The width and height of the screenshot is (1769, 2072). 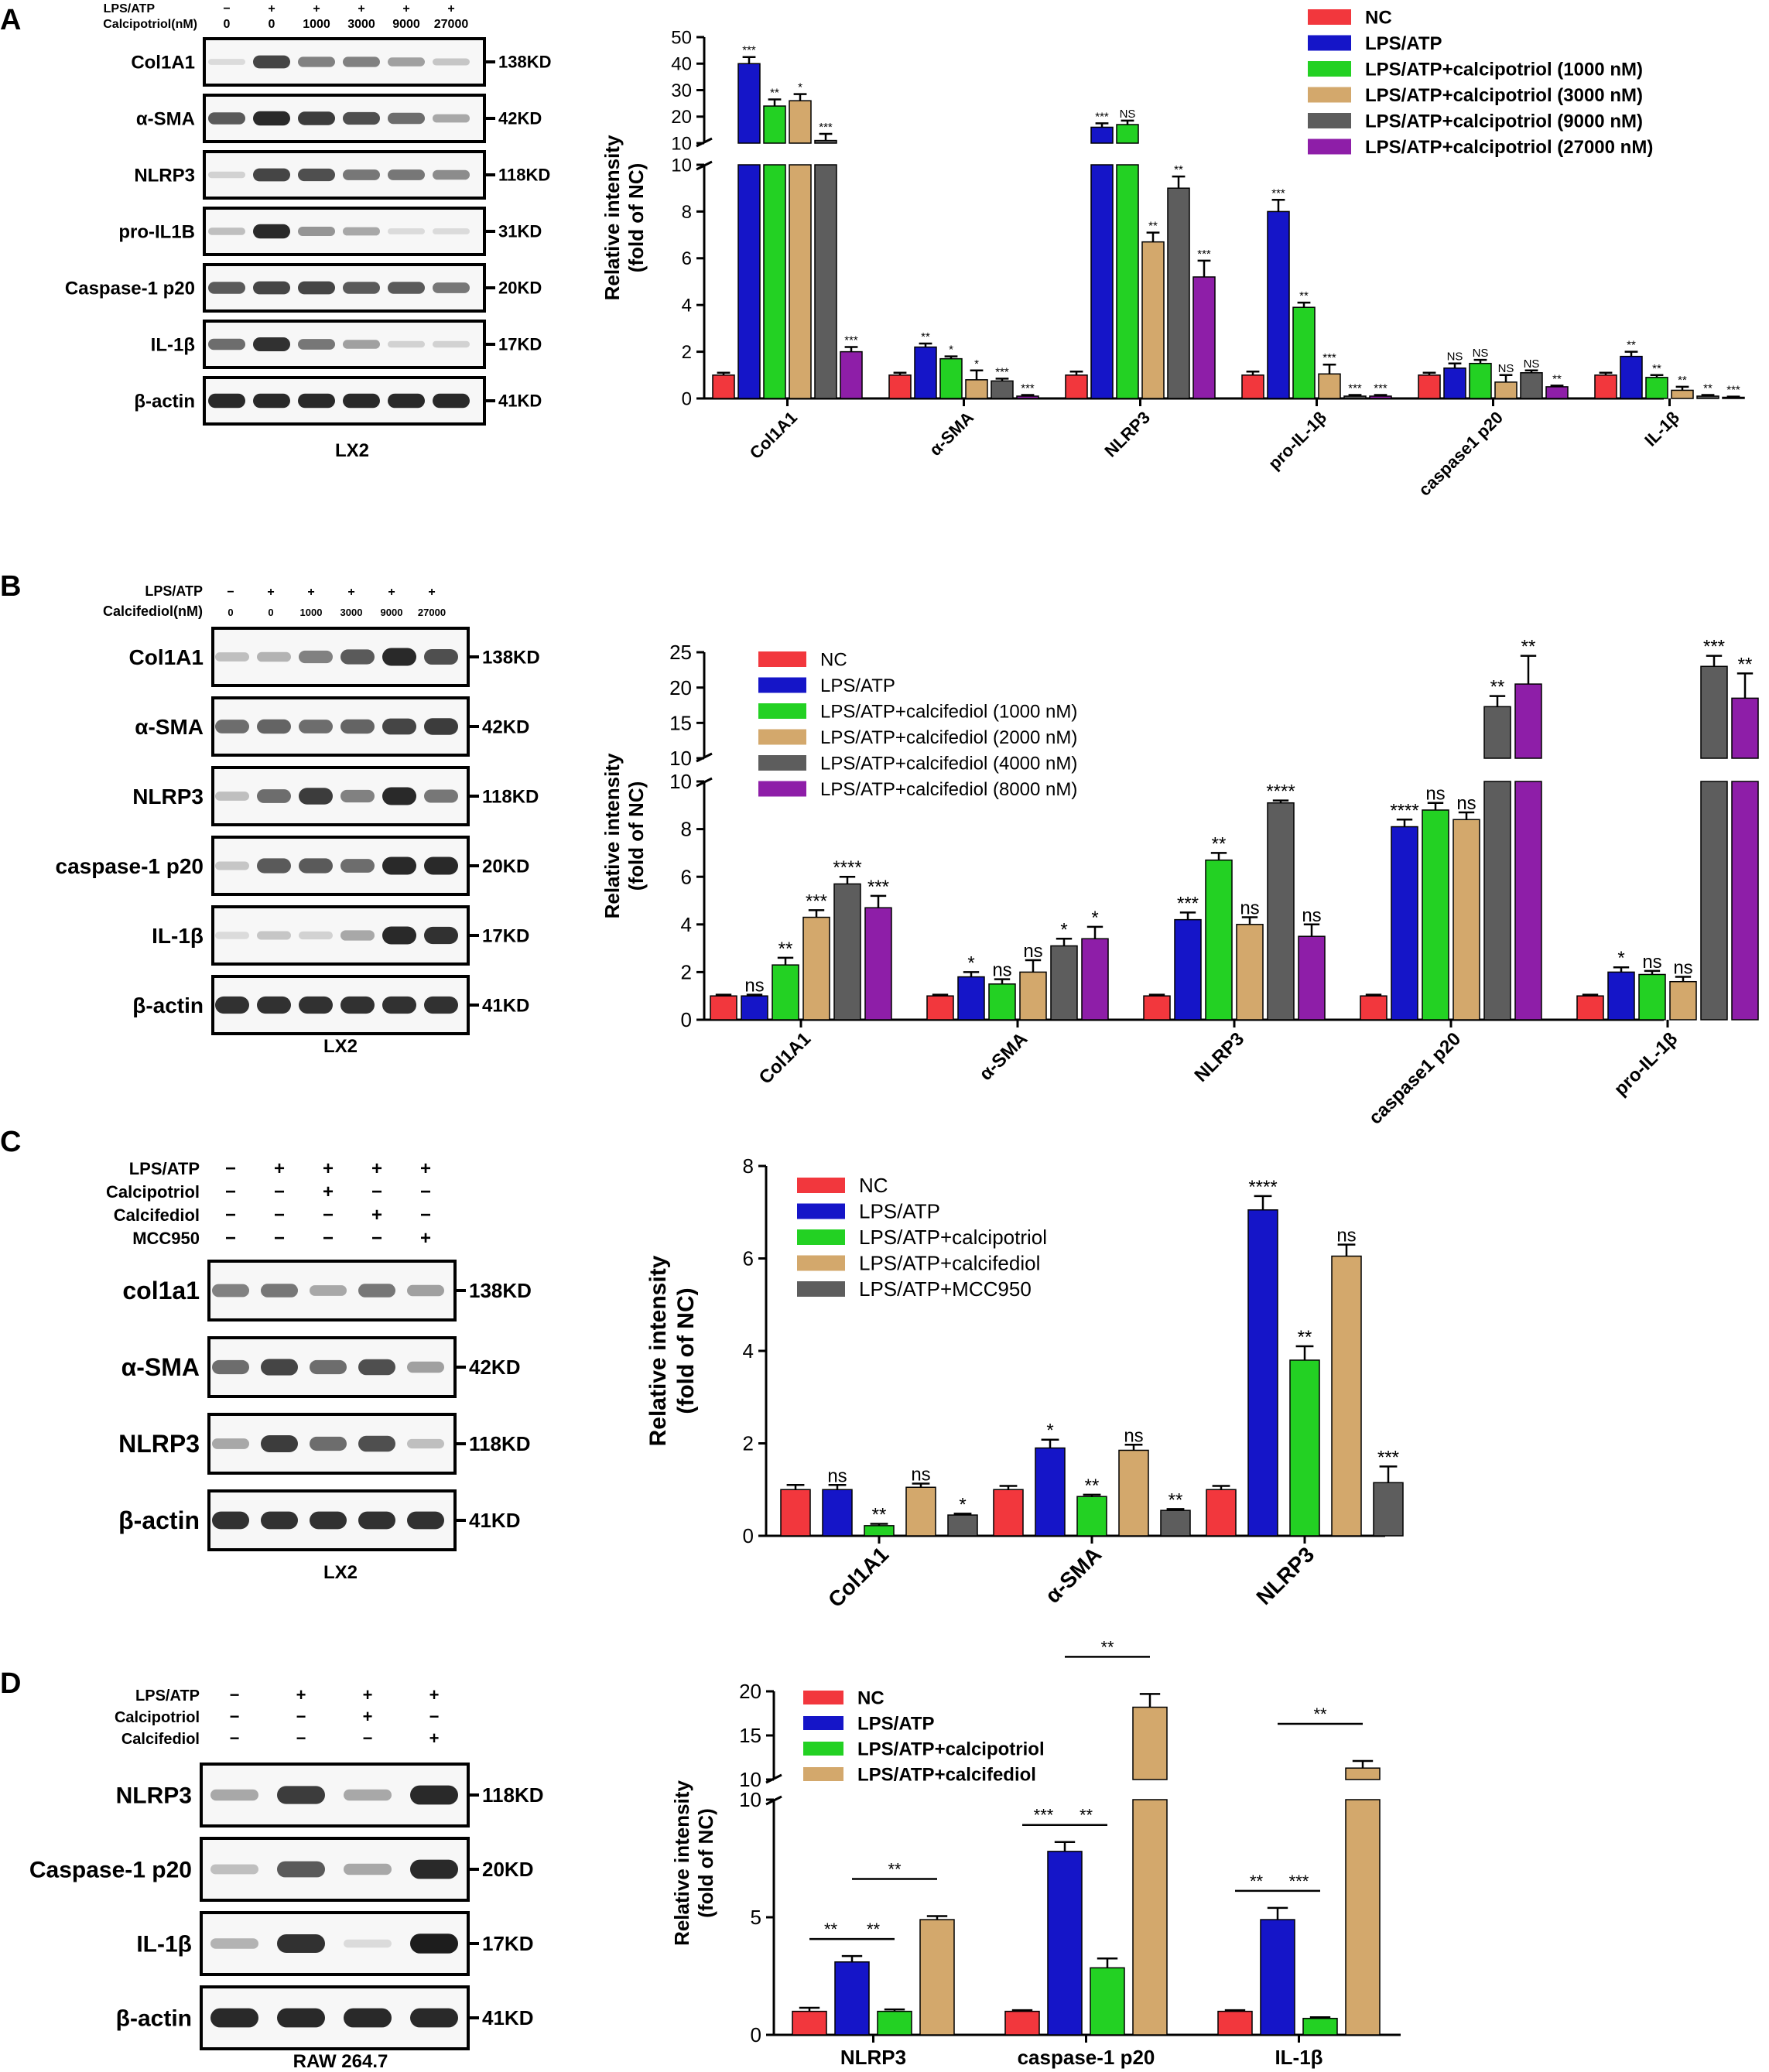 What do you see at coordinates (946, 1774) in the screenshot?
I see `legend-label: LPS/ATP+calcifediol` at bounding box center [946, 1774].